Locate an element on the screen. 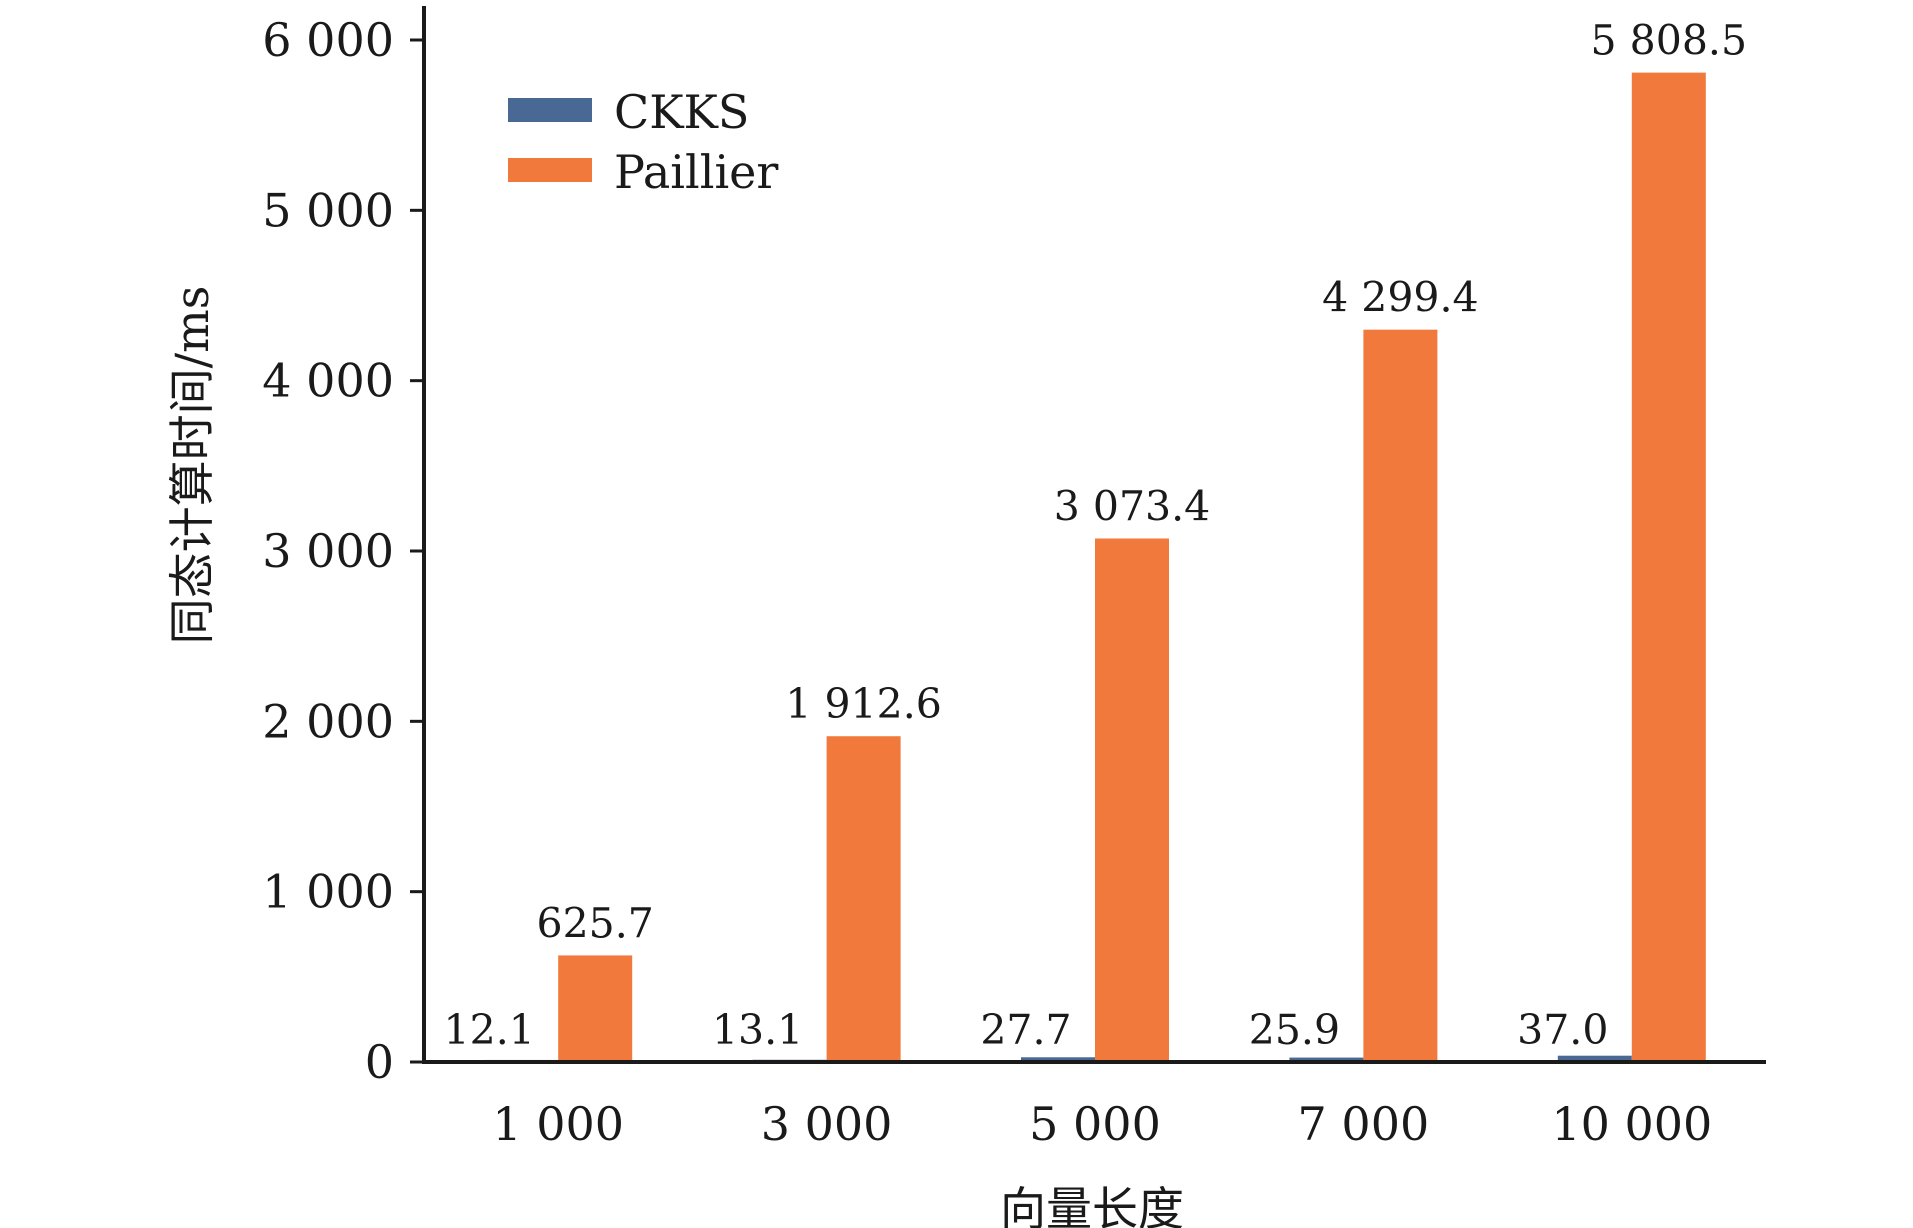  paillier-data-label: 1 912.6 is located at coordinates (863, 704).